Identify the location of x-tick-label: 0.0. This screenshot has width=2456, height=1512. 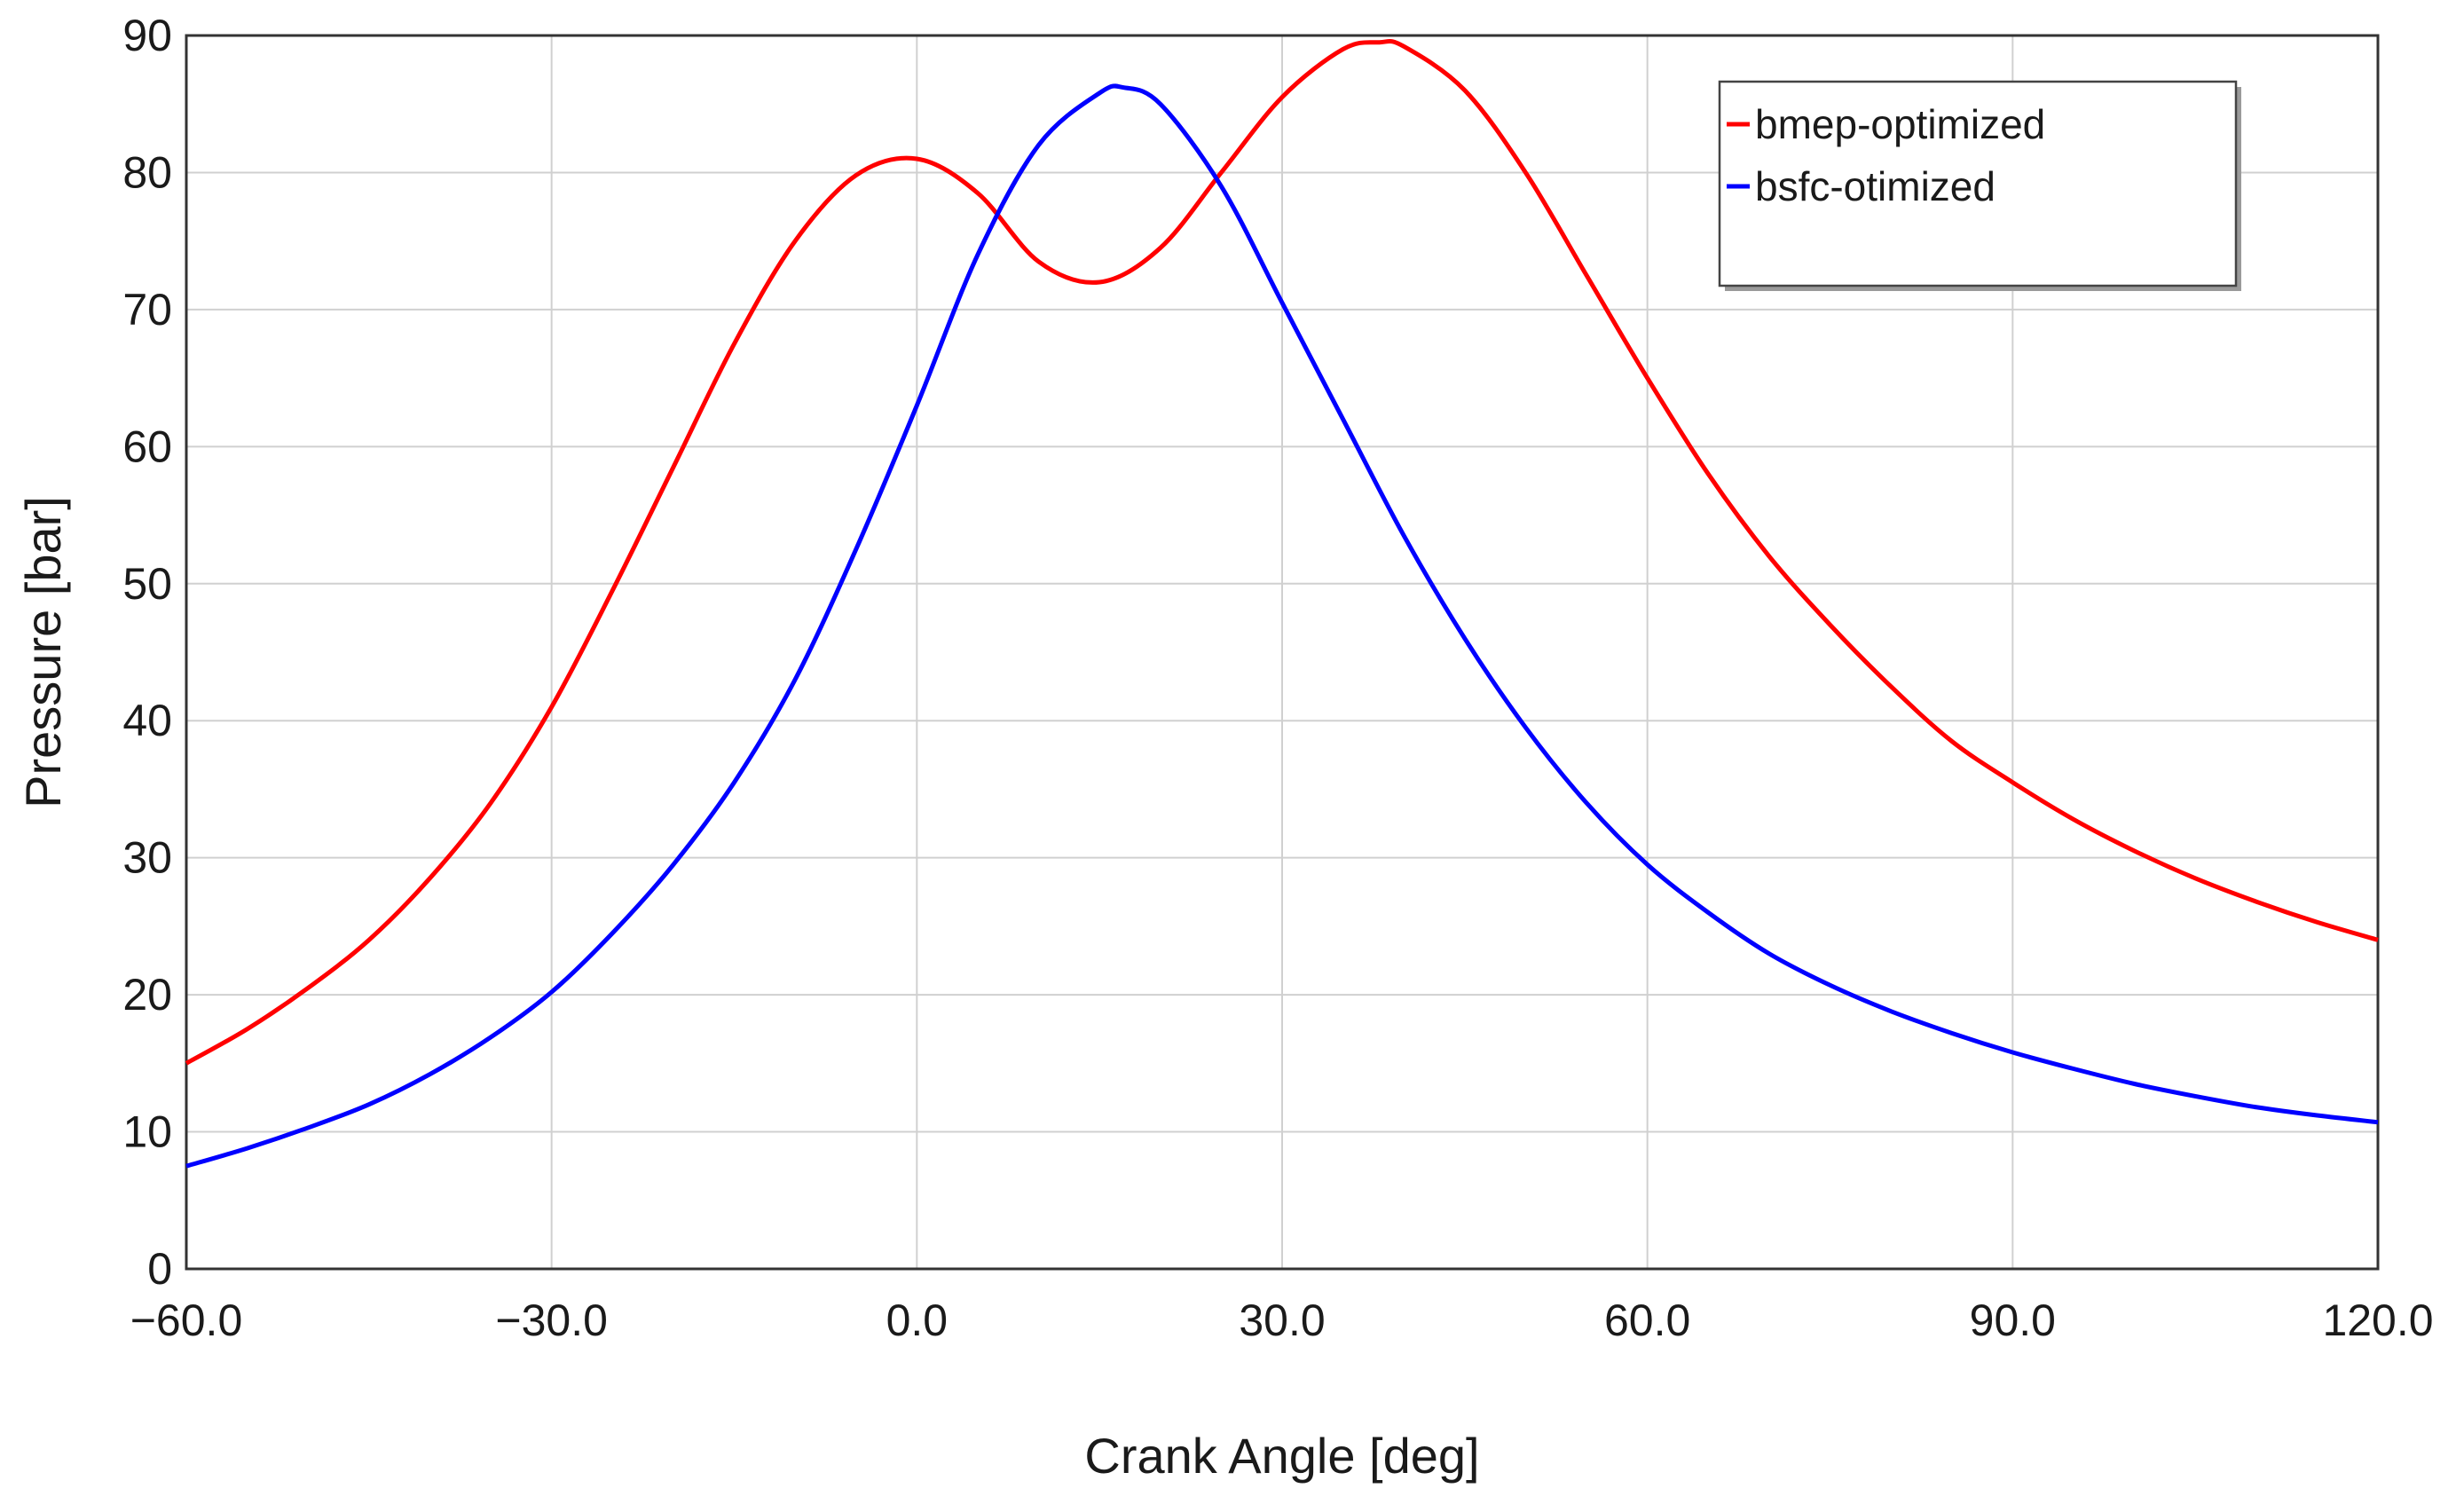
(917, 1320).